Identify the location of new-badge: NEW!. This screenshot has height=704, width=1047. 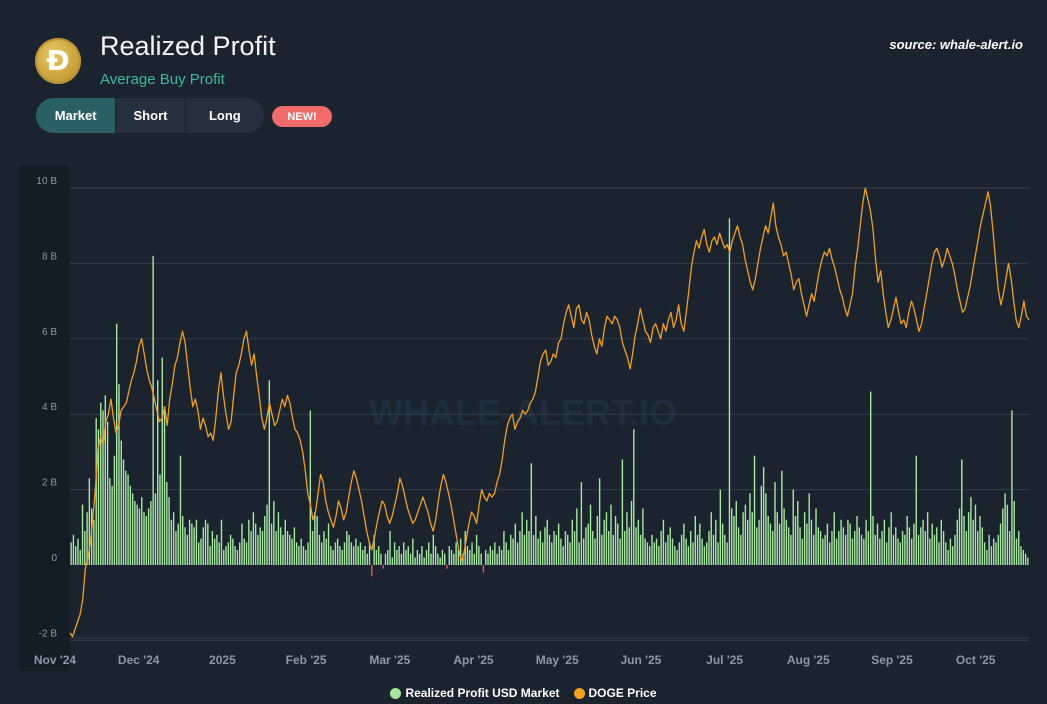
(302, 116).